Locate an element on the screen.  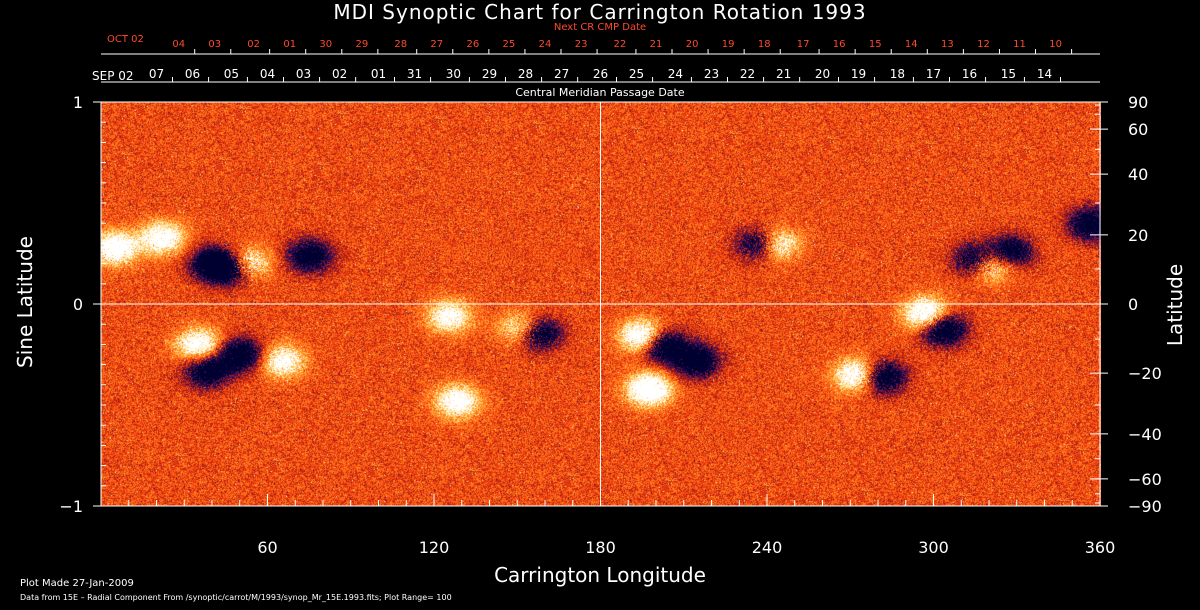
next-cr-month-label: OCT 02 is located at coordinates (125, 39).